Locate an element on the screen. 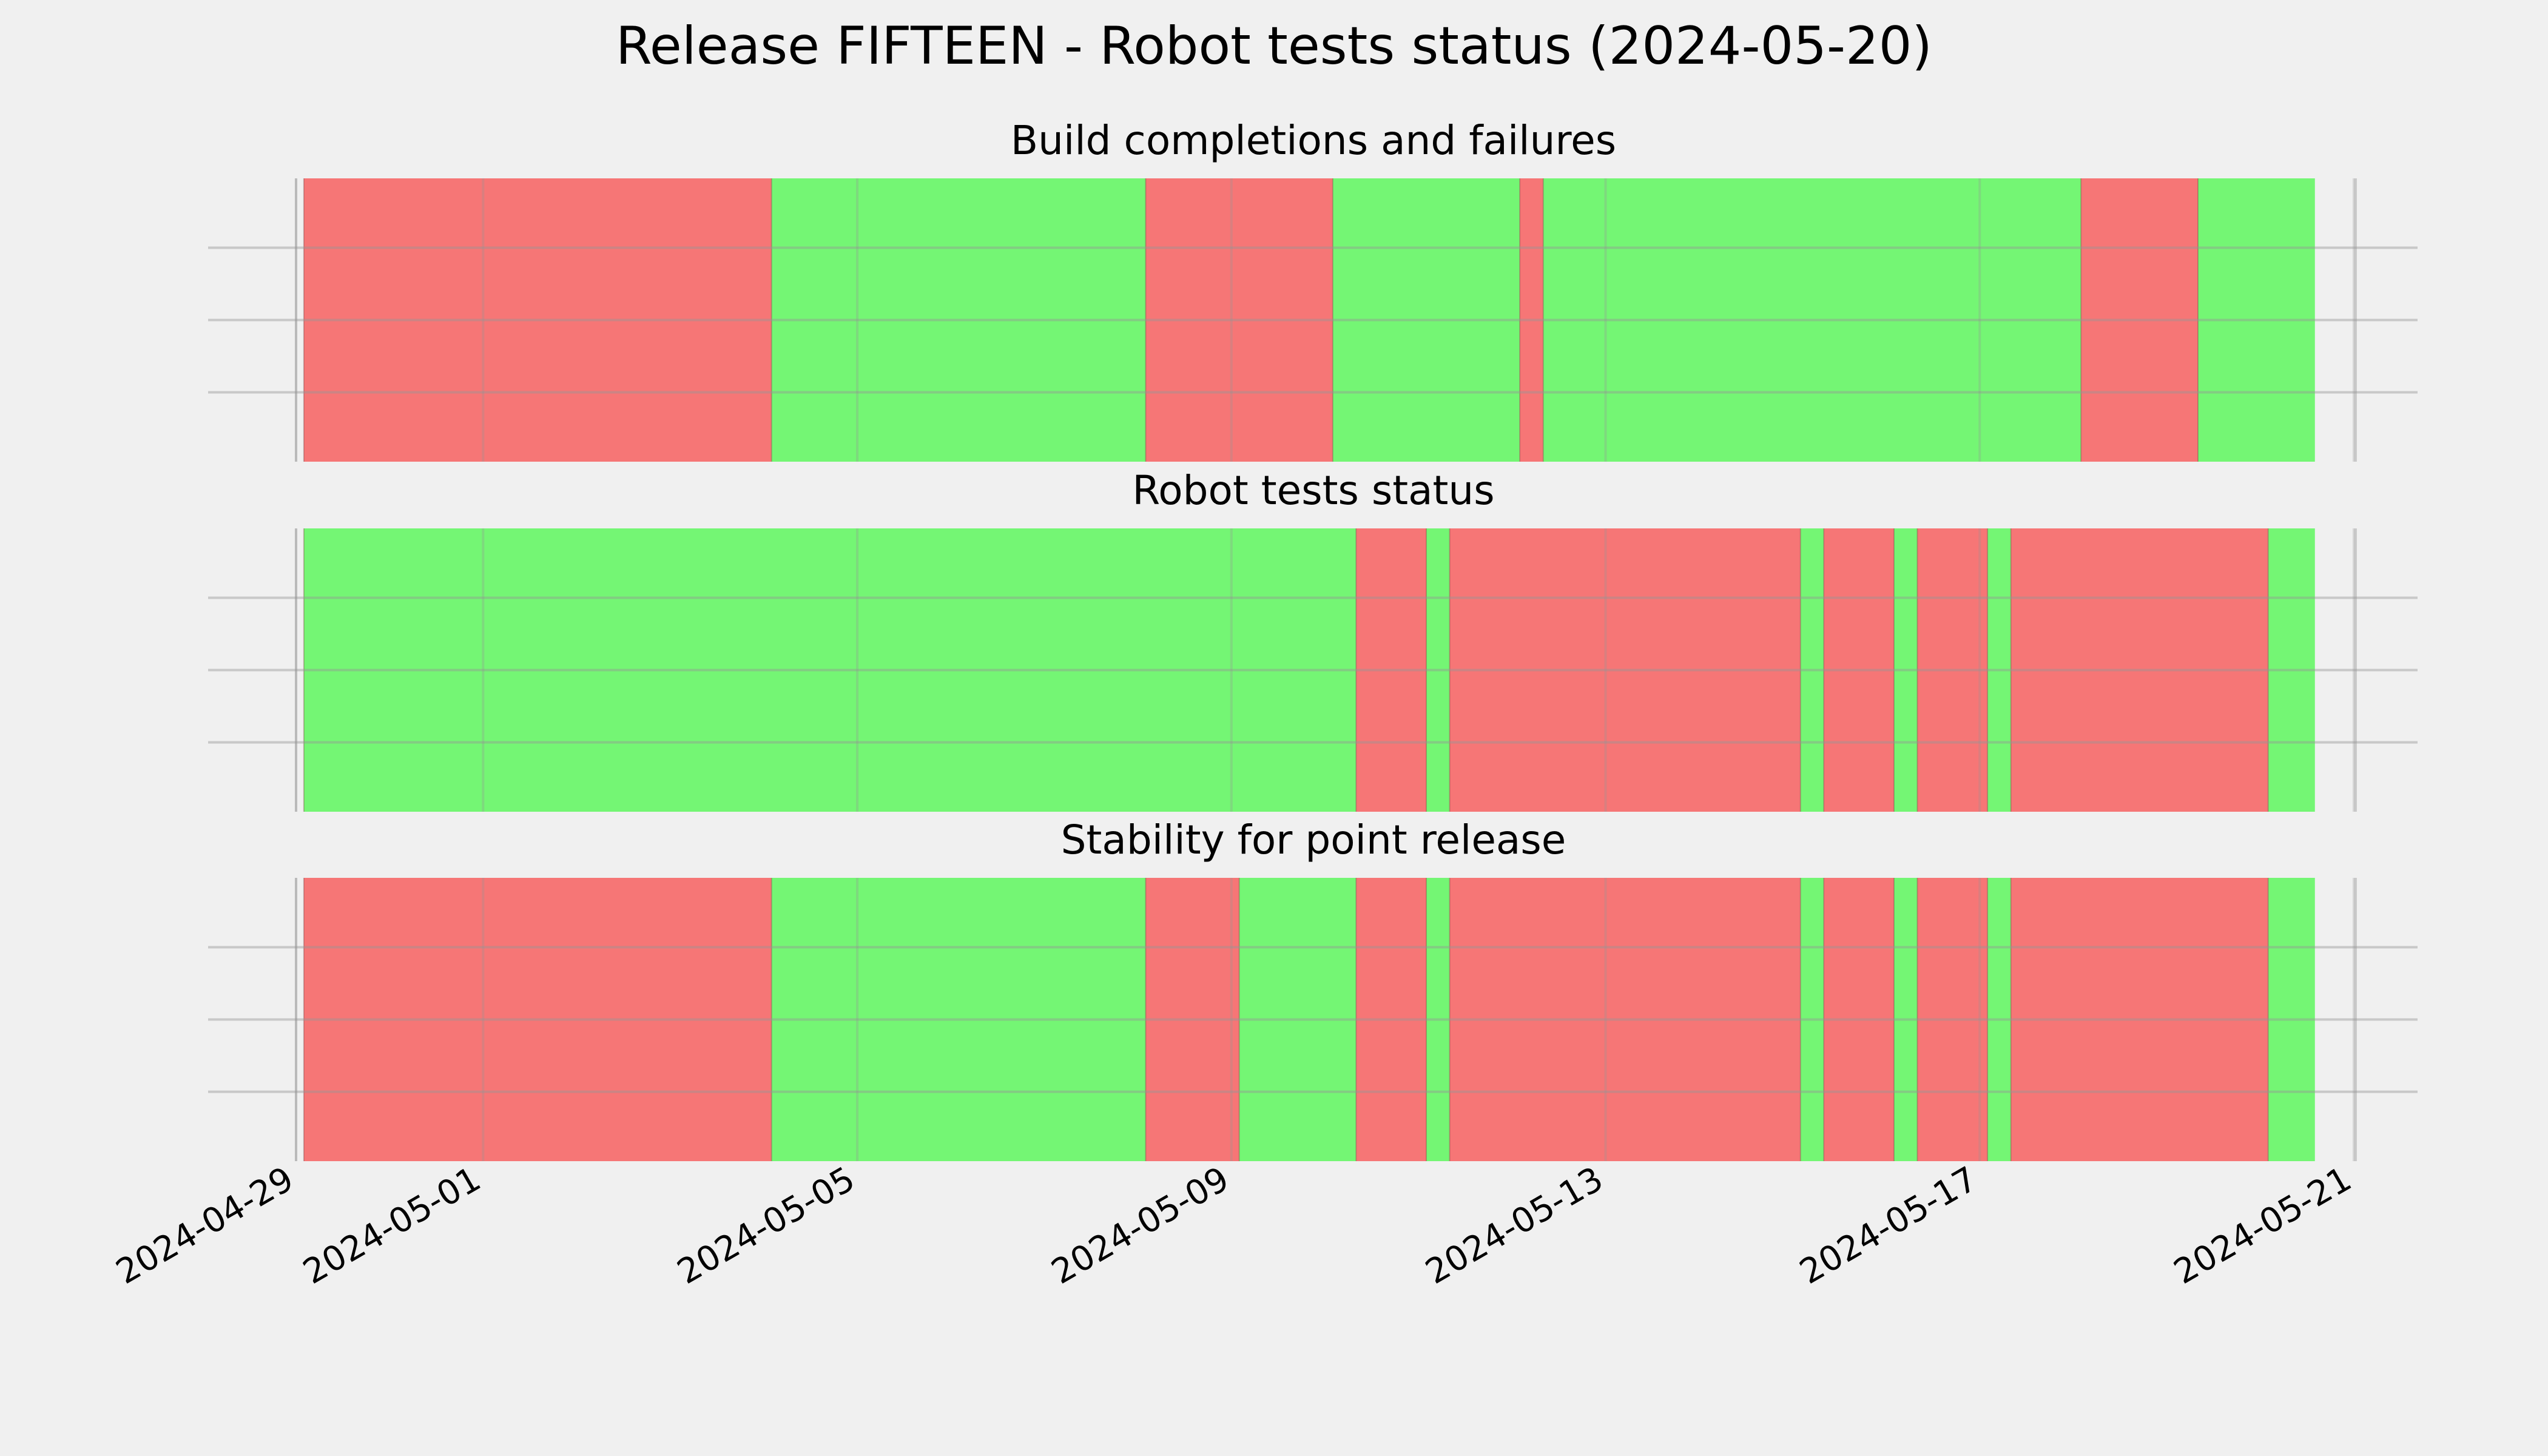  panel-title: Robot tests status is located at coordinates (1313, 490).